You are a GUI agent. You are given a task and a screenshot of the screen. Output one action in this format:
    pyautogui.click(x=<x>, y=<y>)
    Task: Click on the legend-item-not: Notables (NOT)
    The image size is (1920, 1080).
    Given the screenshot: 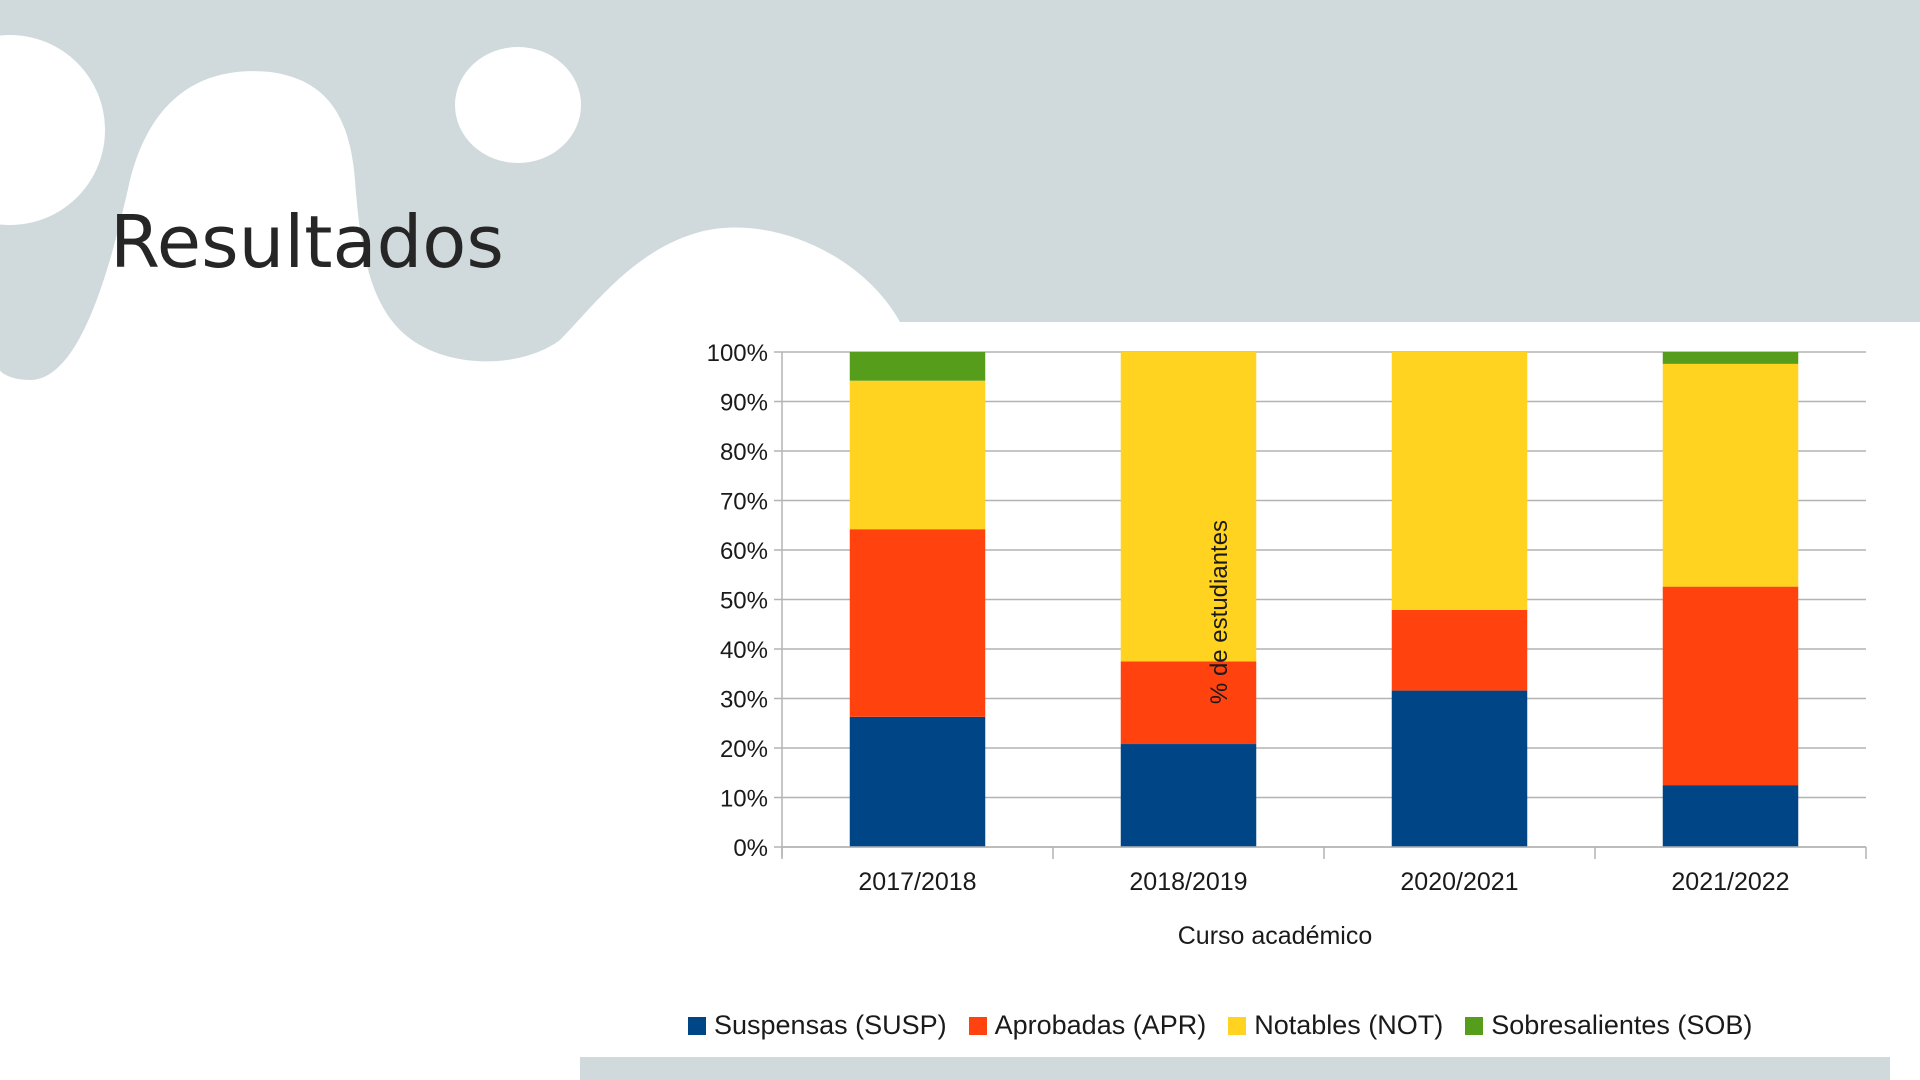 What is the action you would take?
    pyautogui.click(x=1335, y=1025)
    